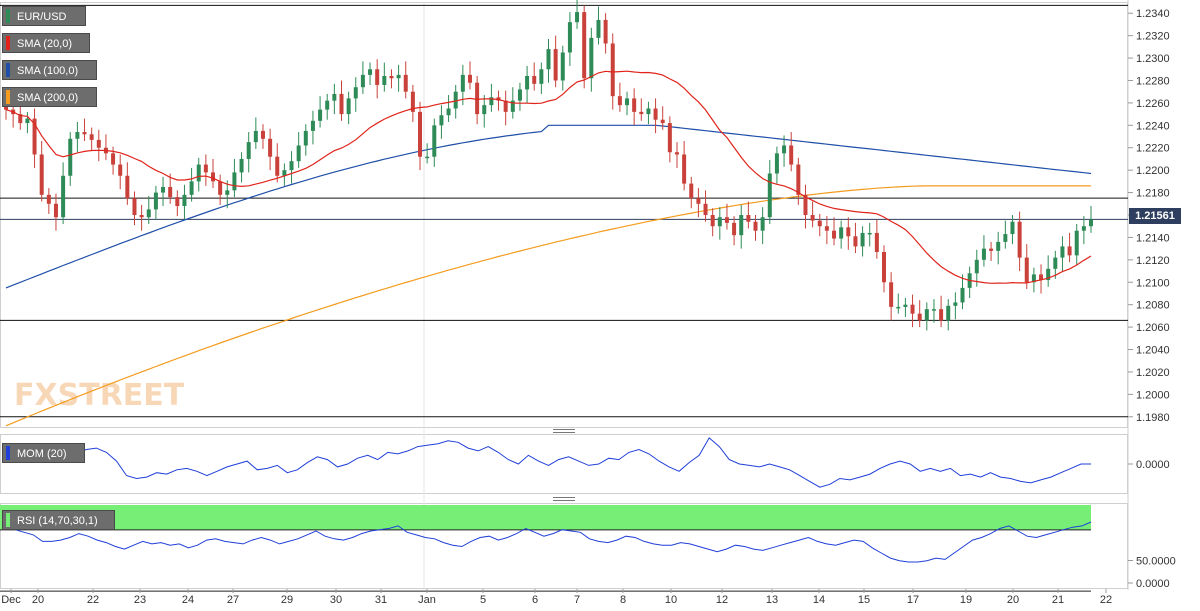 The height and width of the screenshot is (611, 1200). What do you see at coordinates (1153, 126) in the screenshot?
I see `price-tick-label: 1.2240` at bounding box center [1153, 126].